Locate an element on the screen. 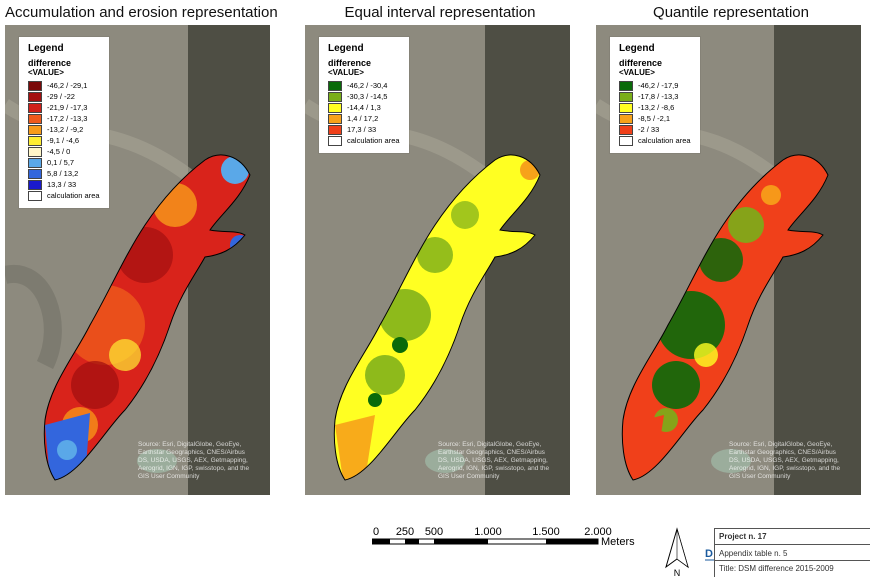  legend-item: -4,5 / 0 is located at coordinates (64, 151).